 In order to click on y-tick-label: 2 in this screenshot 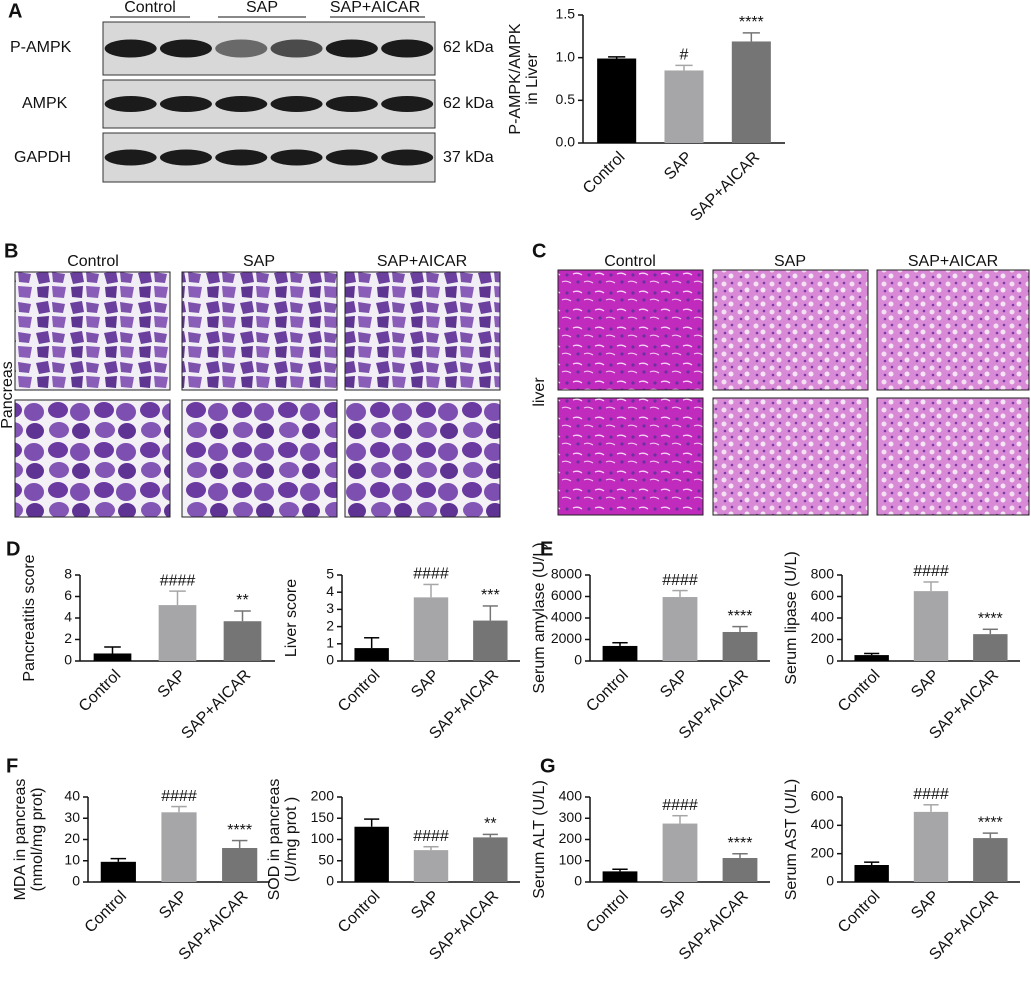, I will do `click(330, 625)`.